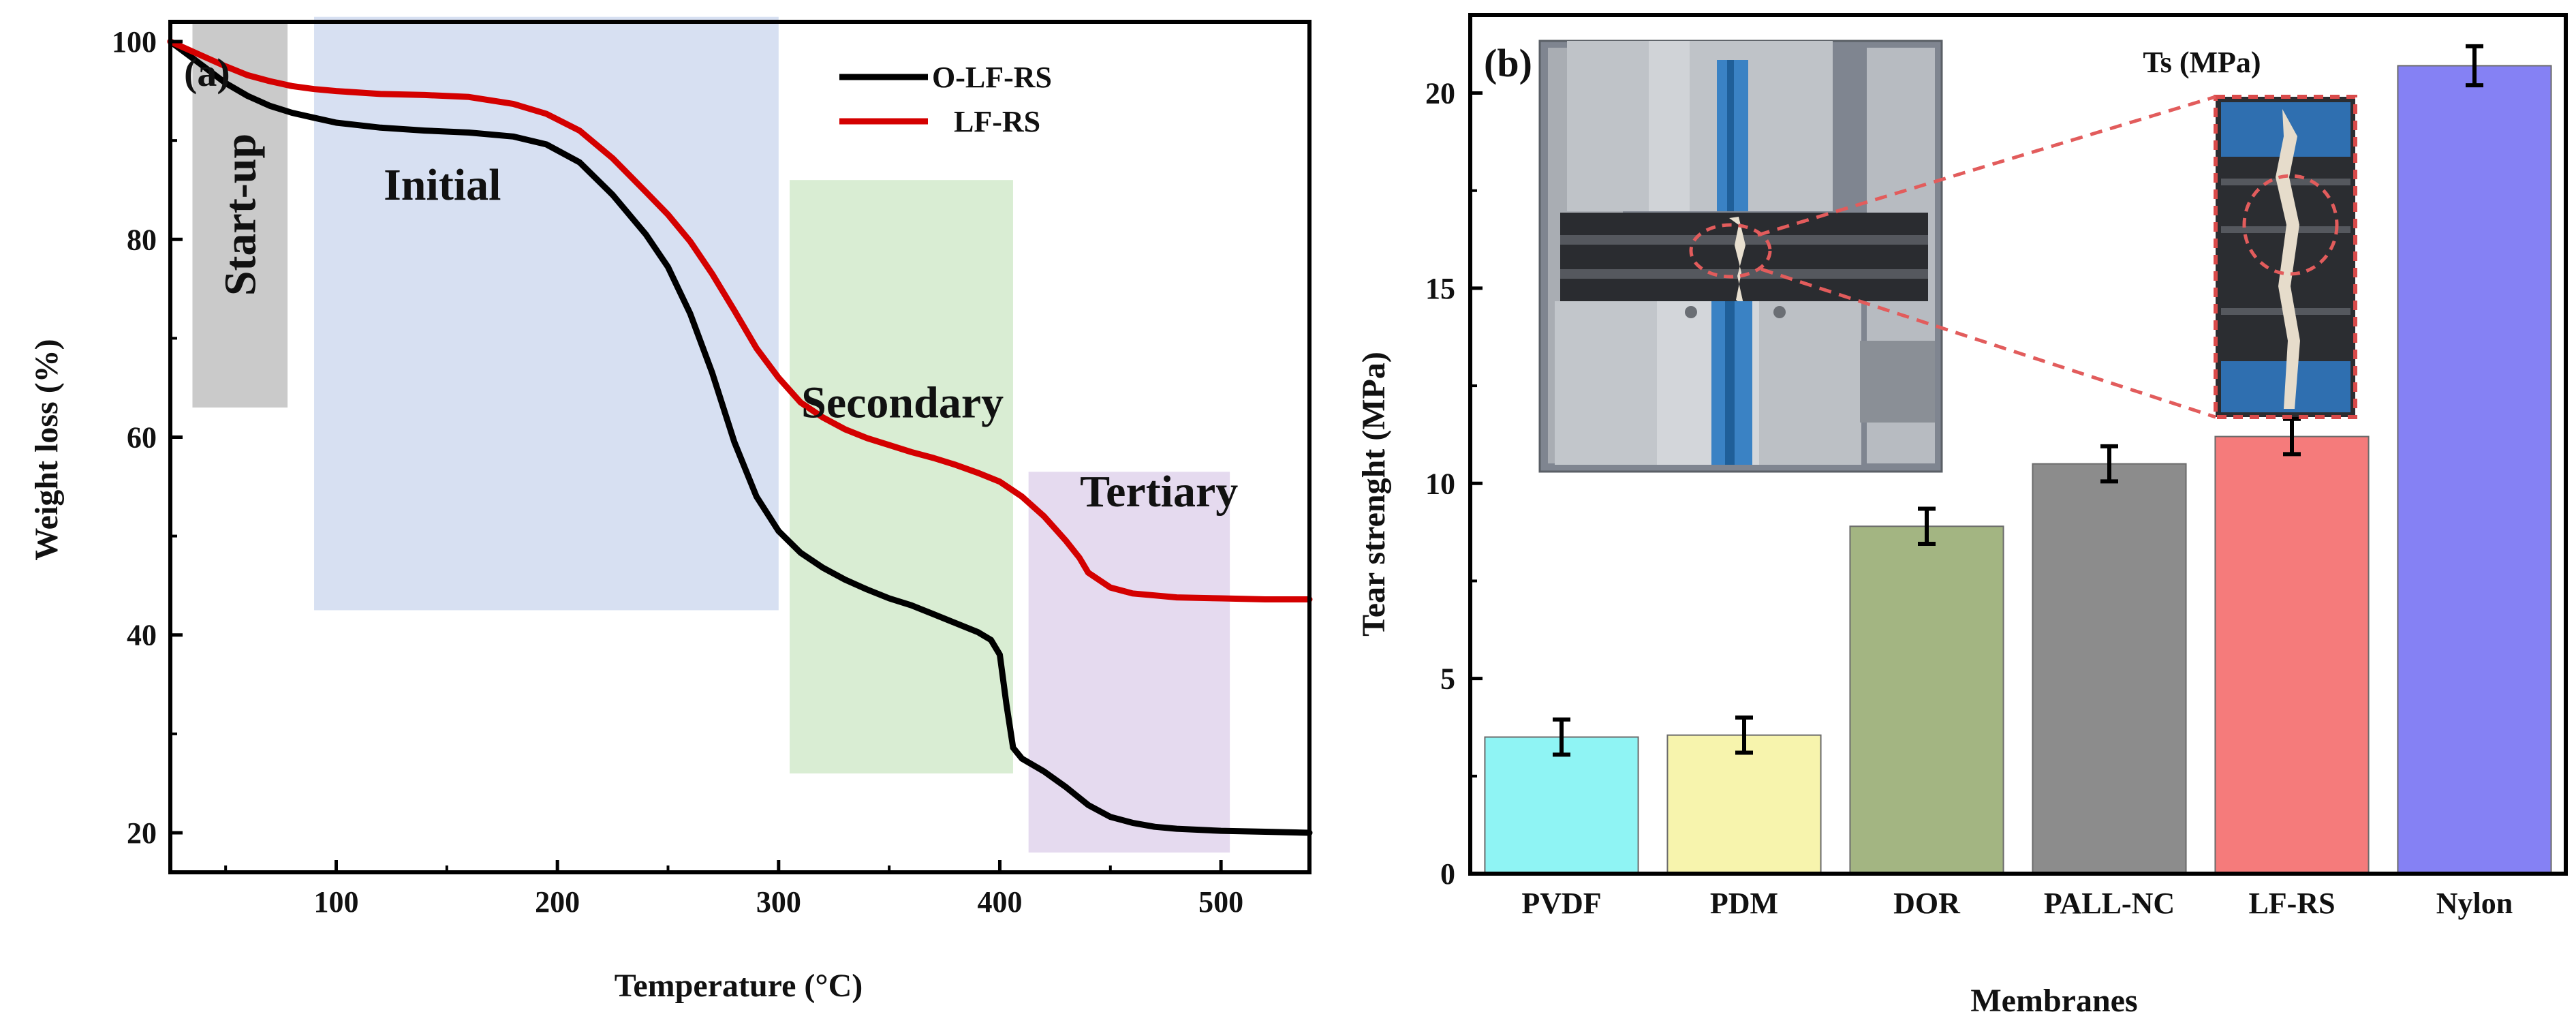 Image resolution: width=2576 pixels, height=1027 pixels. I want to click on panel-a-region-labels: Start-up Initial Secondary Tertiary, so click(726, 326).